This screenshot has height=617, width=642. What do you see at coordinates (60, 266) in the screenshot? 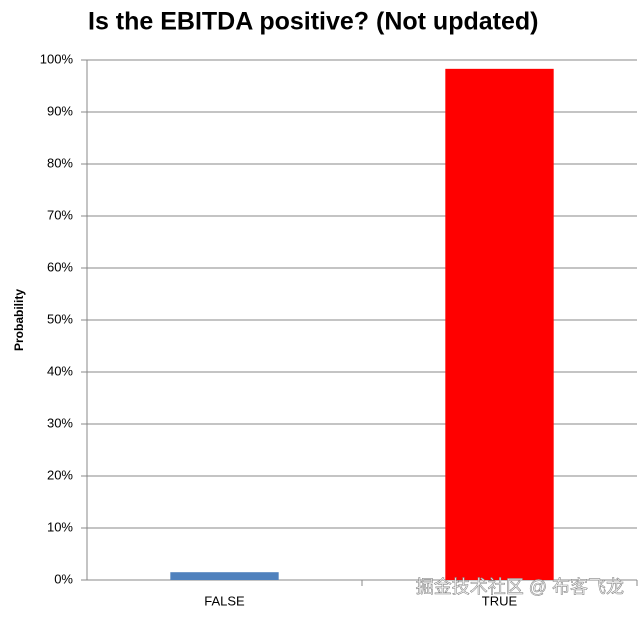
I see `y-tick-label: 60%` at bounding box center [60, 266].